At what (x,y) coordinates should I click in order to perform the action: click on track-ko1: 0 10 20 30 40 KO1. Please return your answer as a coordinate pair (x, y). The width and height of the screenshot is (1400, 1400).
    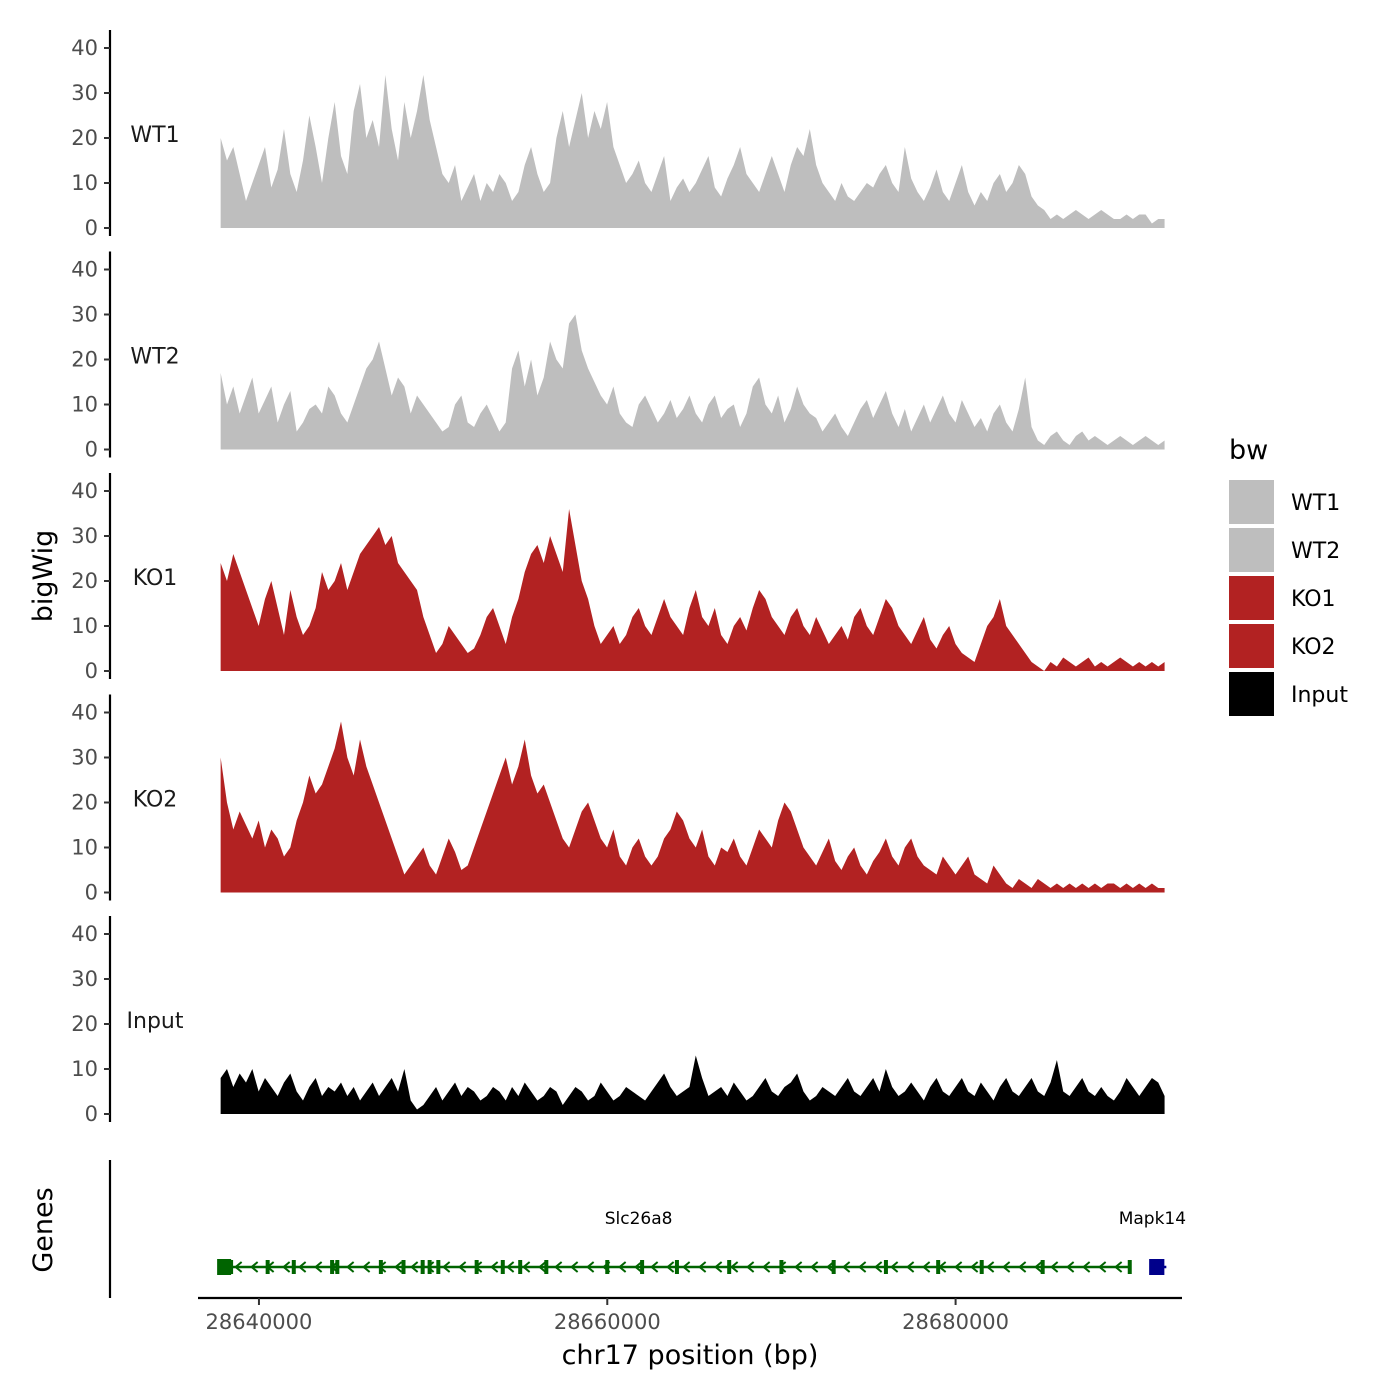
    Looking at the image, I should click on (618, 578).